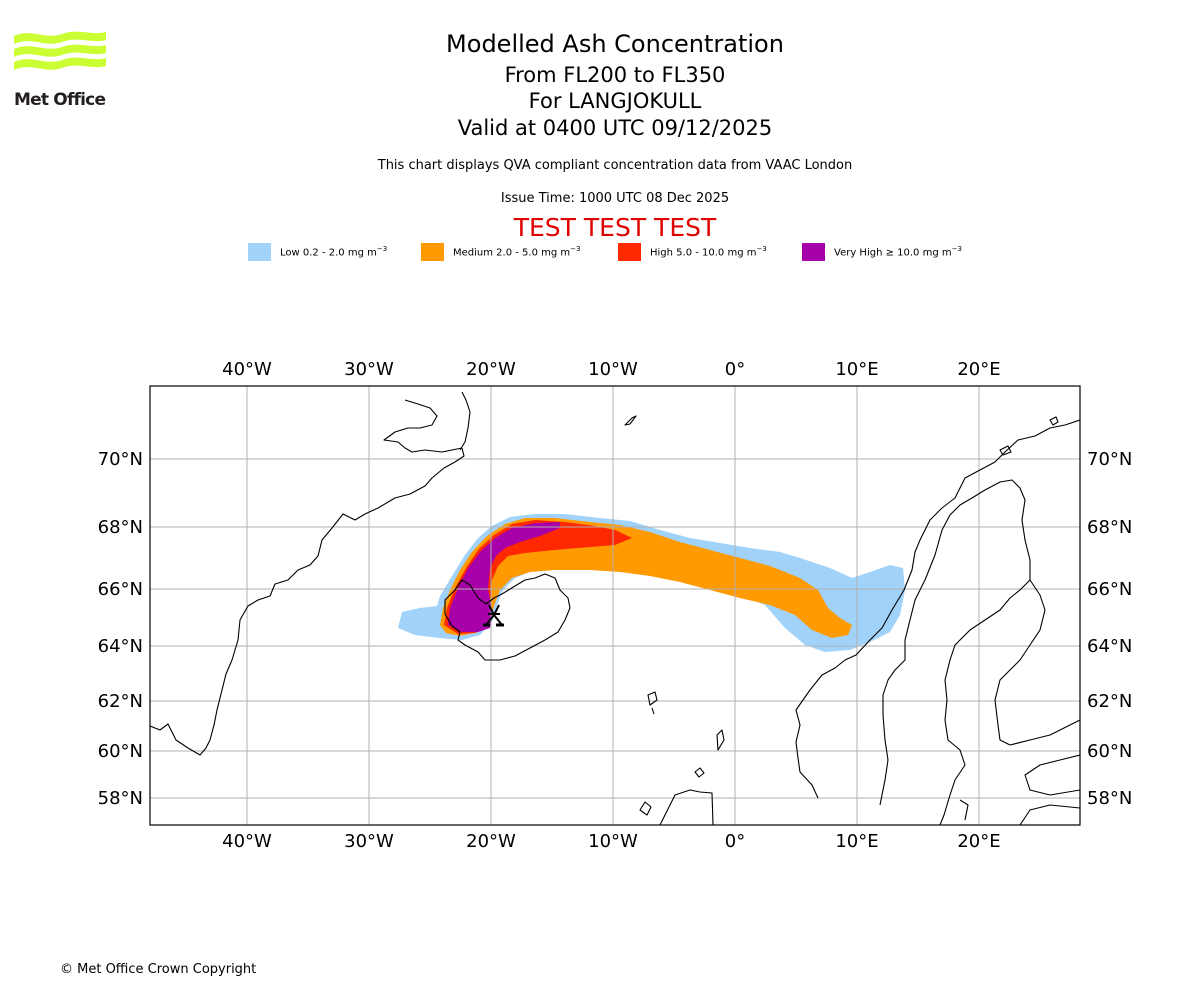  What do you see at coordinates (720, 740) in the screenshot?
I see `coastline-shetland` at bounding box center [720, 740].